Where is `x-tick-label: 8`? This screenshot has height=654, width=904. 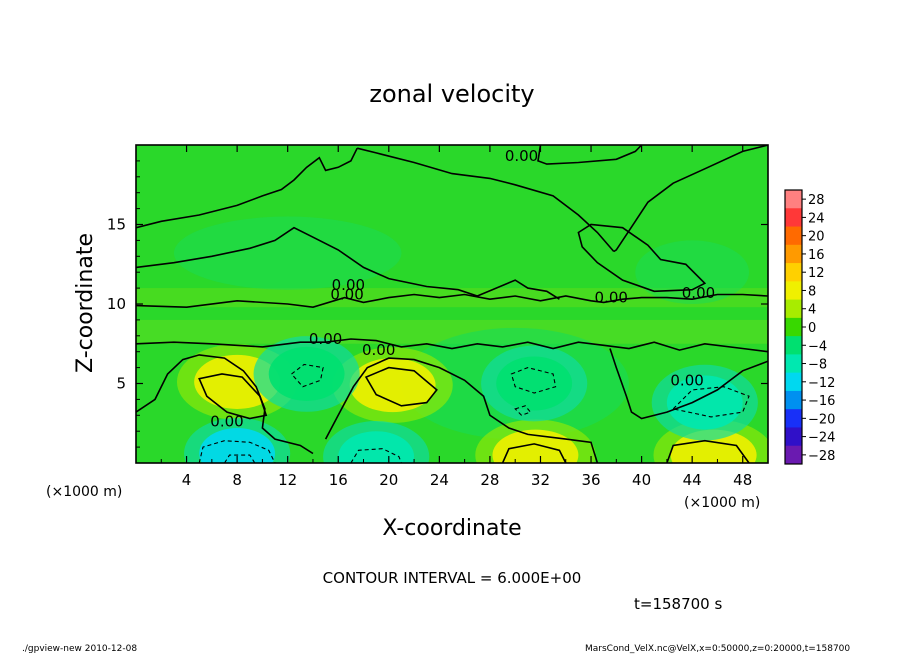 x-tick-label: 8 is located at coordinates (237, 480).